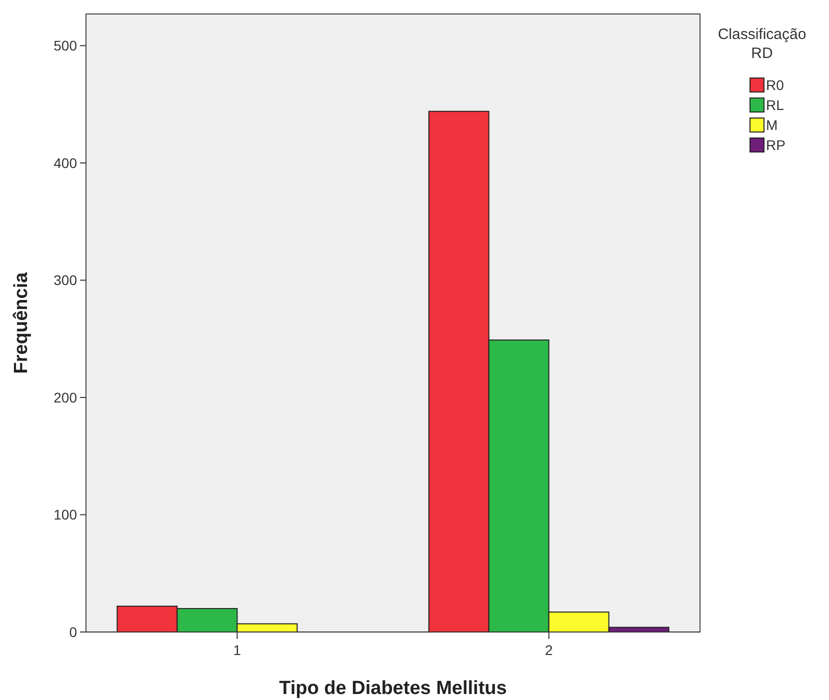  Describe the element at coordinates (66, 46) in the screenshot. I see `y-tick-label: 500` at that location.